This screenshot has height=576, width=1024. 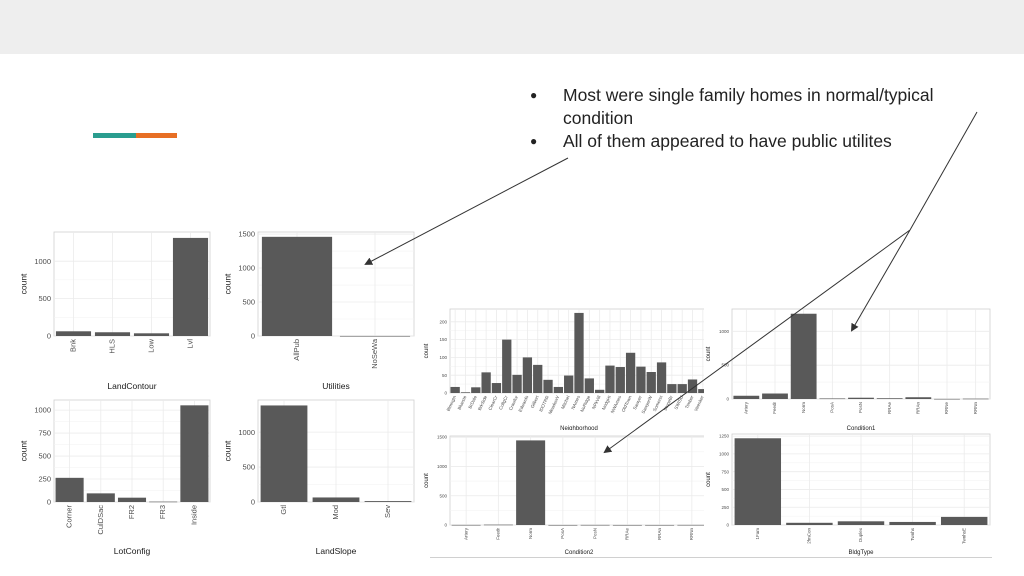 I want to click on bar-mitchel, so click(x=569, y=384).